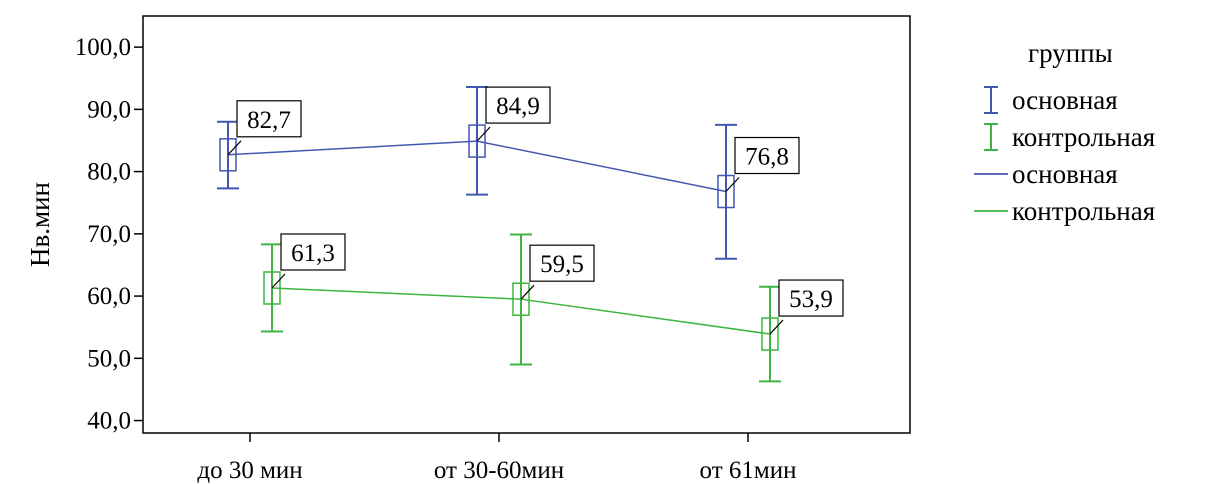 This screenshot has height=484, width=1205. I want to click on data-label: 84,9, so click(518, 106).